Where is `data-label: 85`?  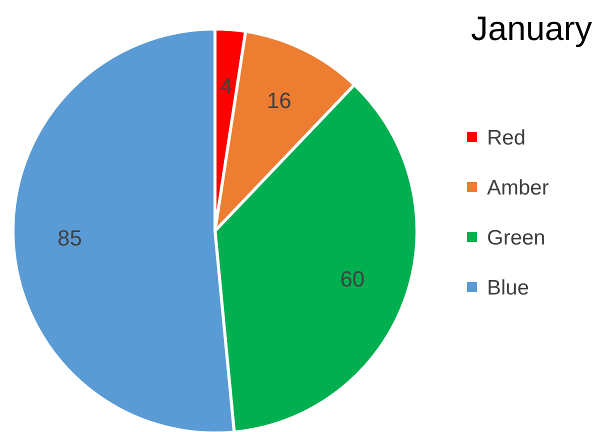 data-label: 85 is located at coordinates (69, 238).